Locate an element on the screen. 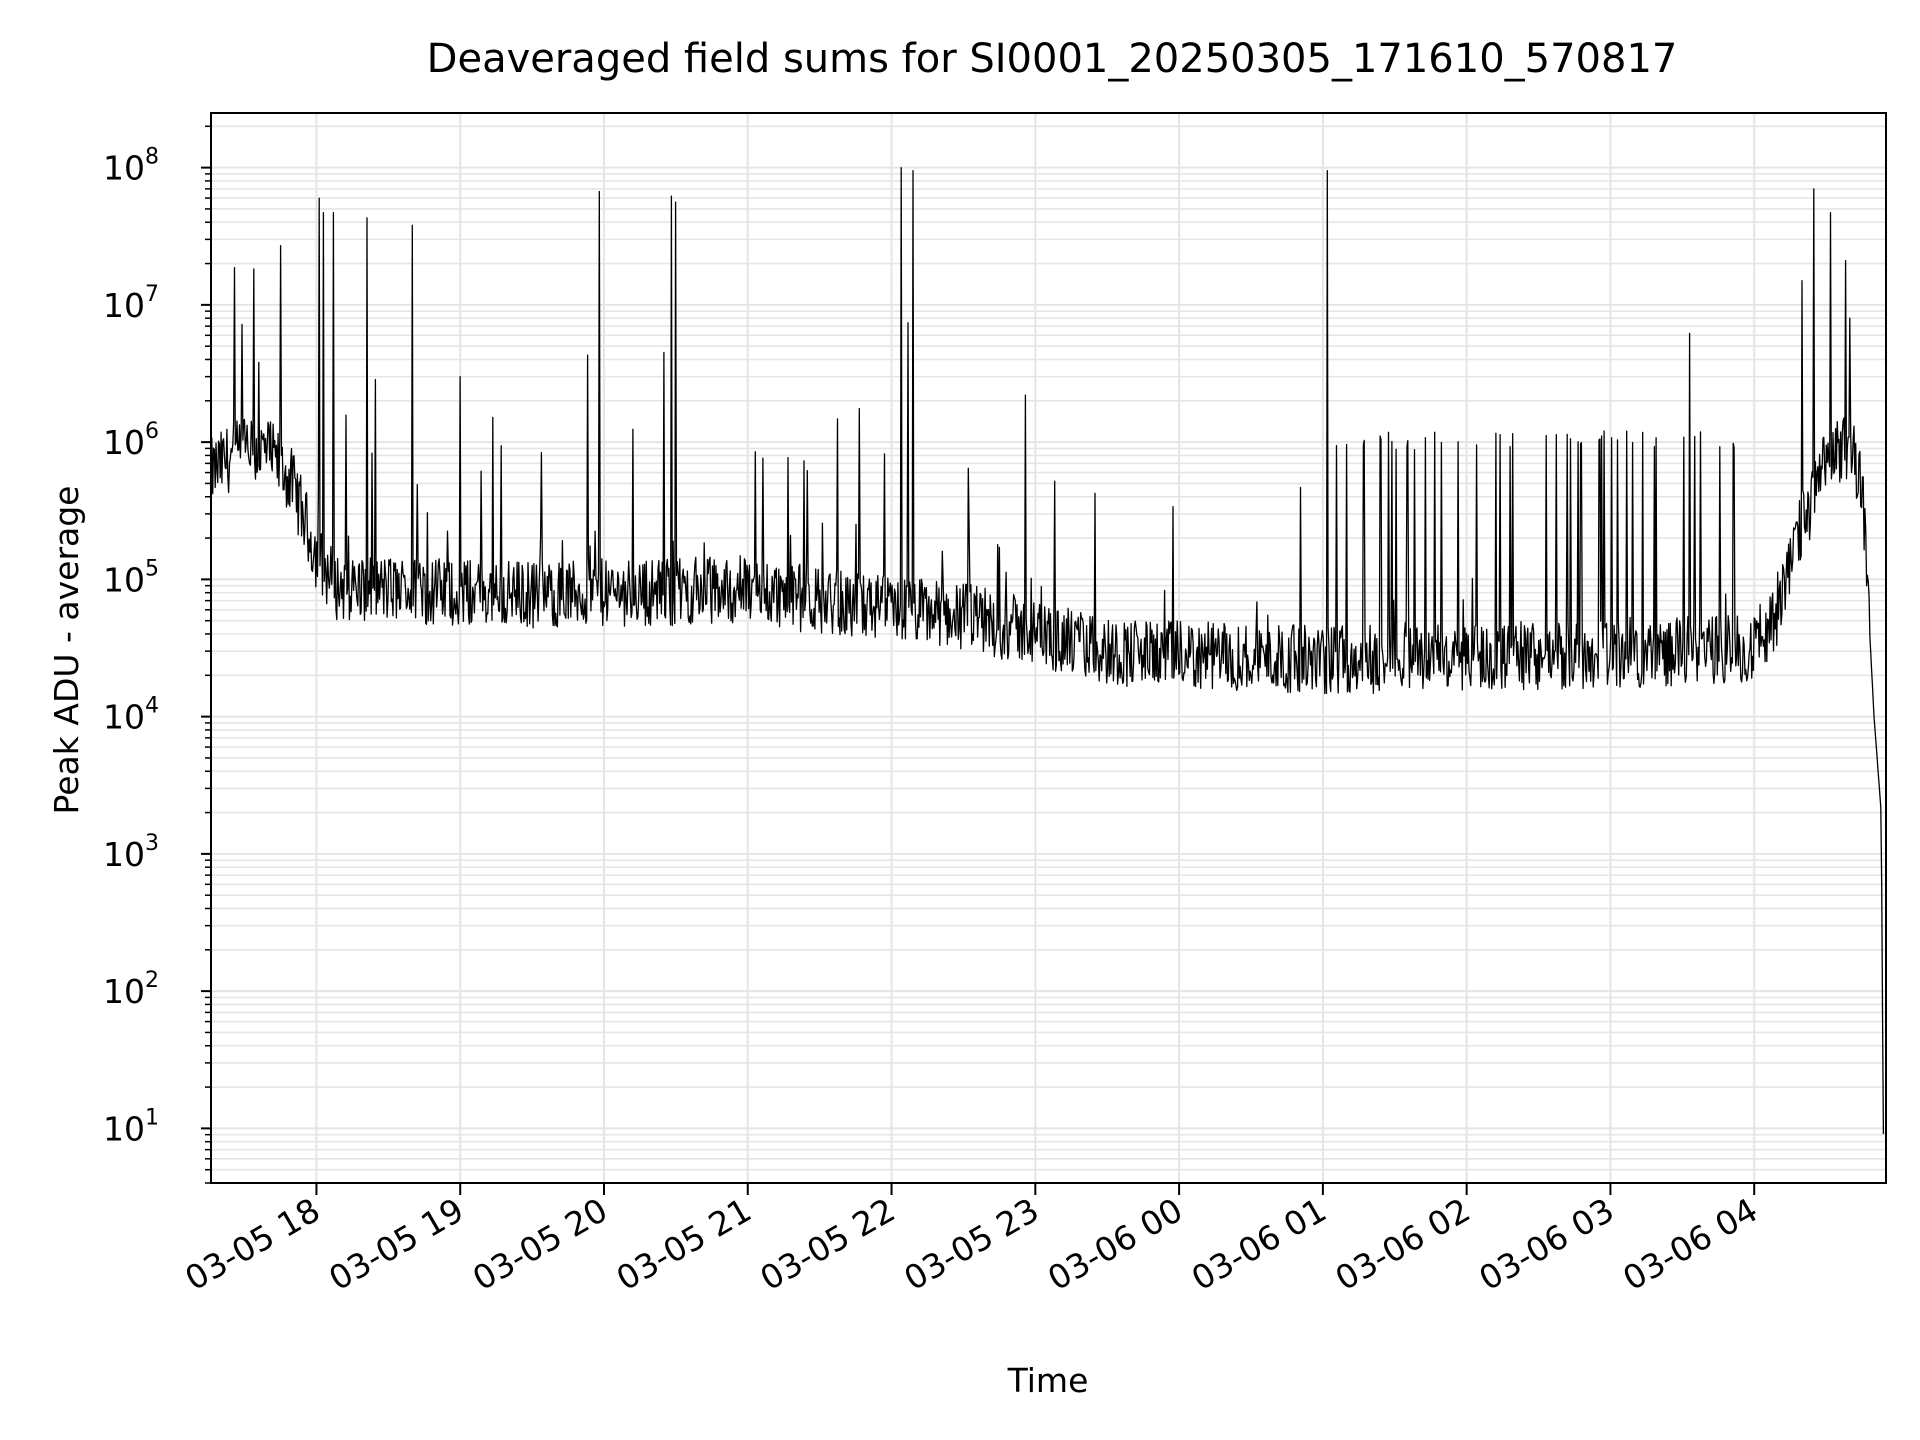  y-tick-exponent: 3 is located at coordinates (152, 843).